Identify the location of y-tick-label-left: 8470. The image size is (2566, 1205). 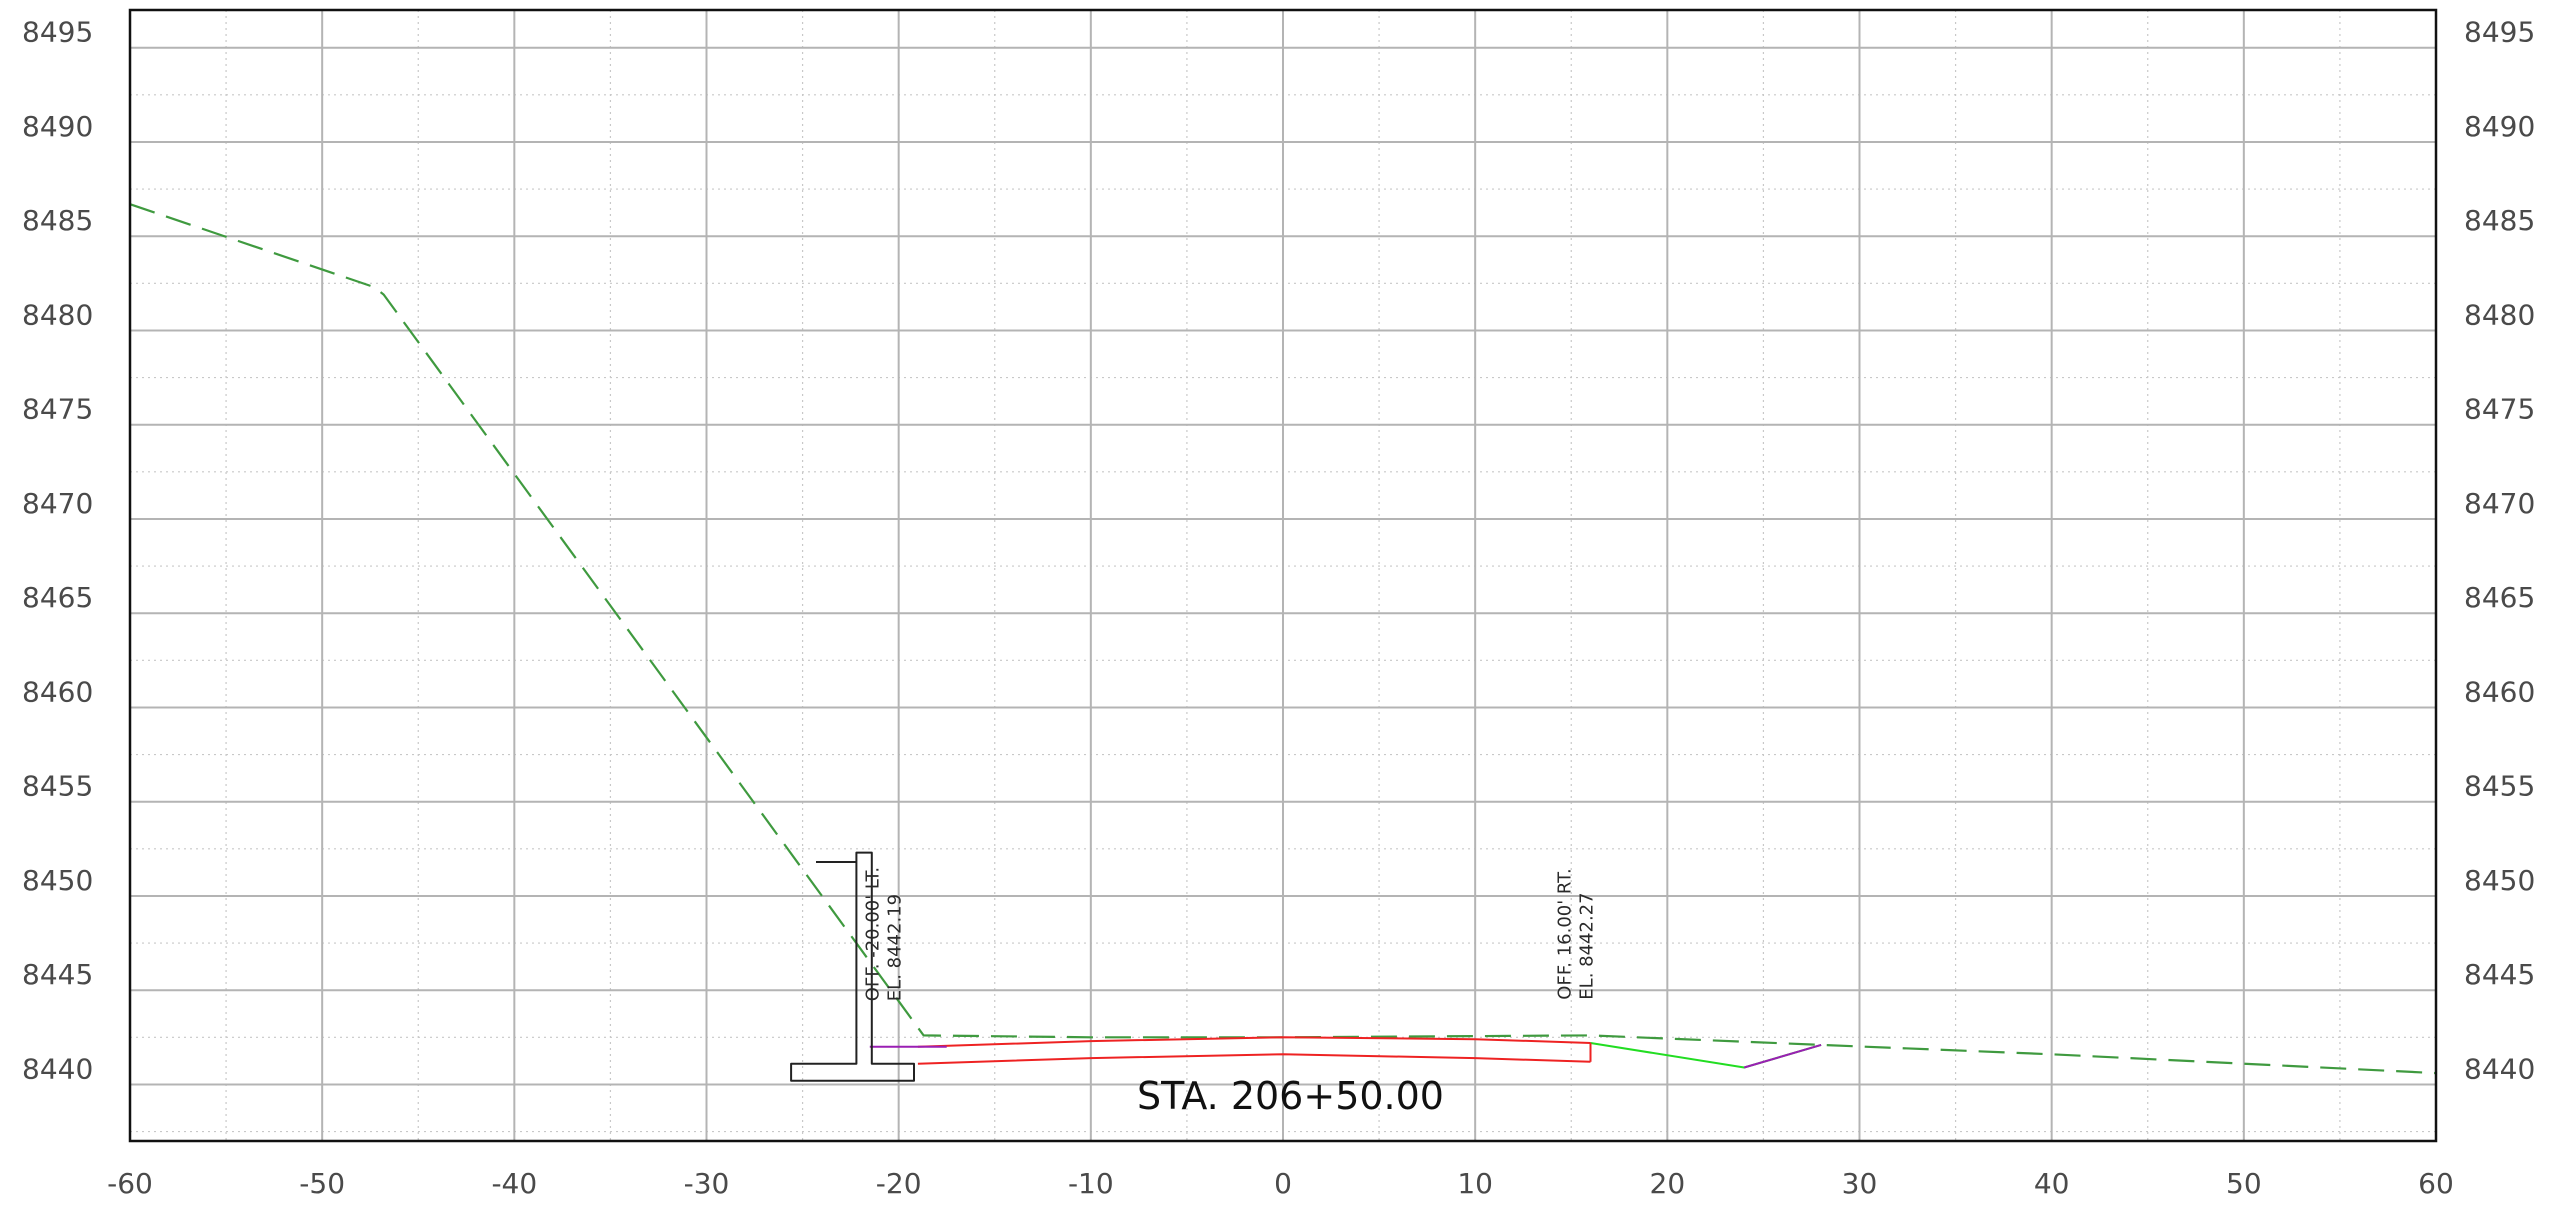
(57, 503).